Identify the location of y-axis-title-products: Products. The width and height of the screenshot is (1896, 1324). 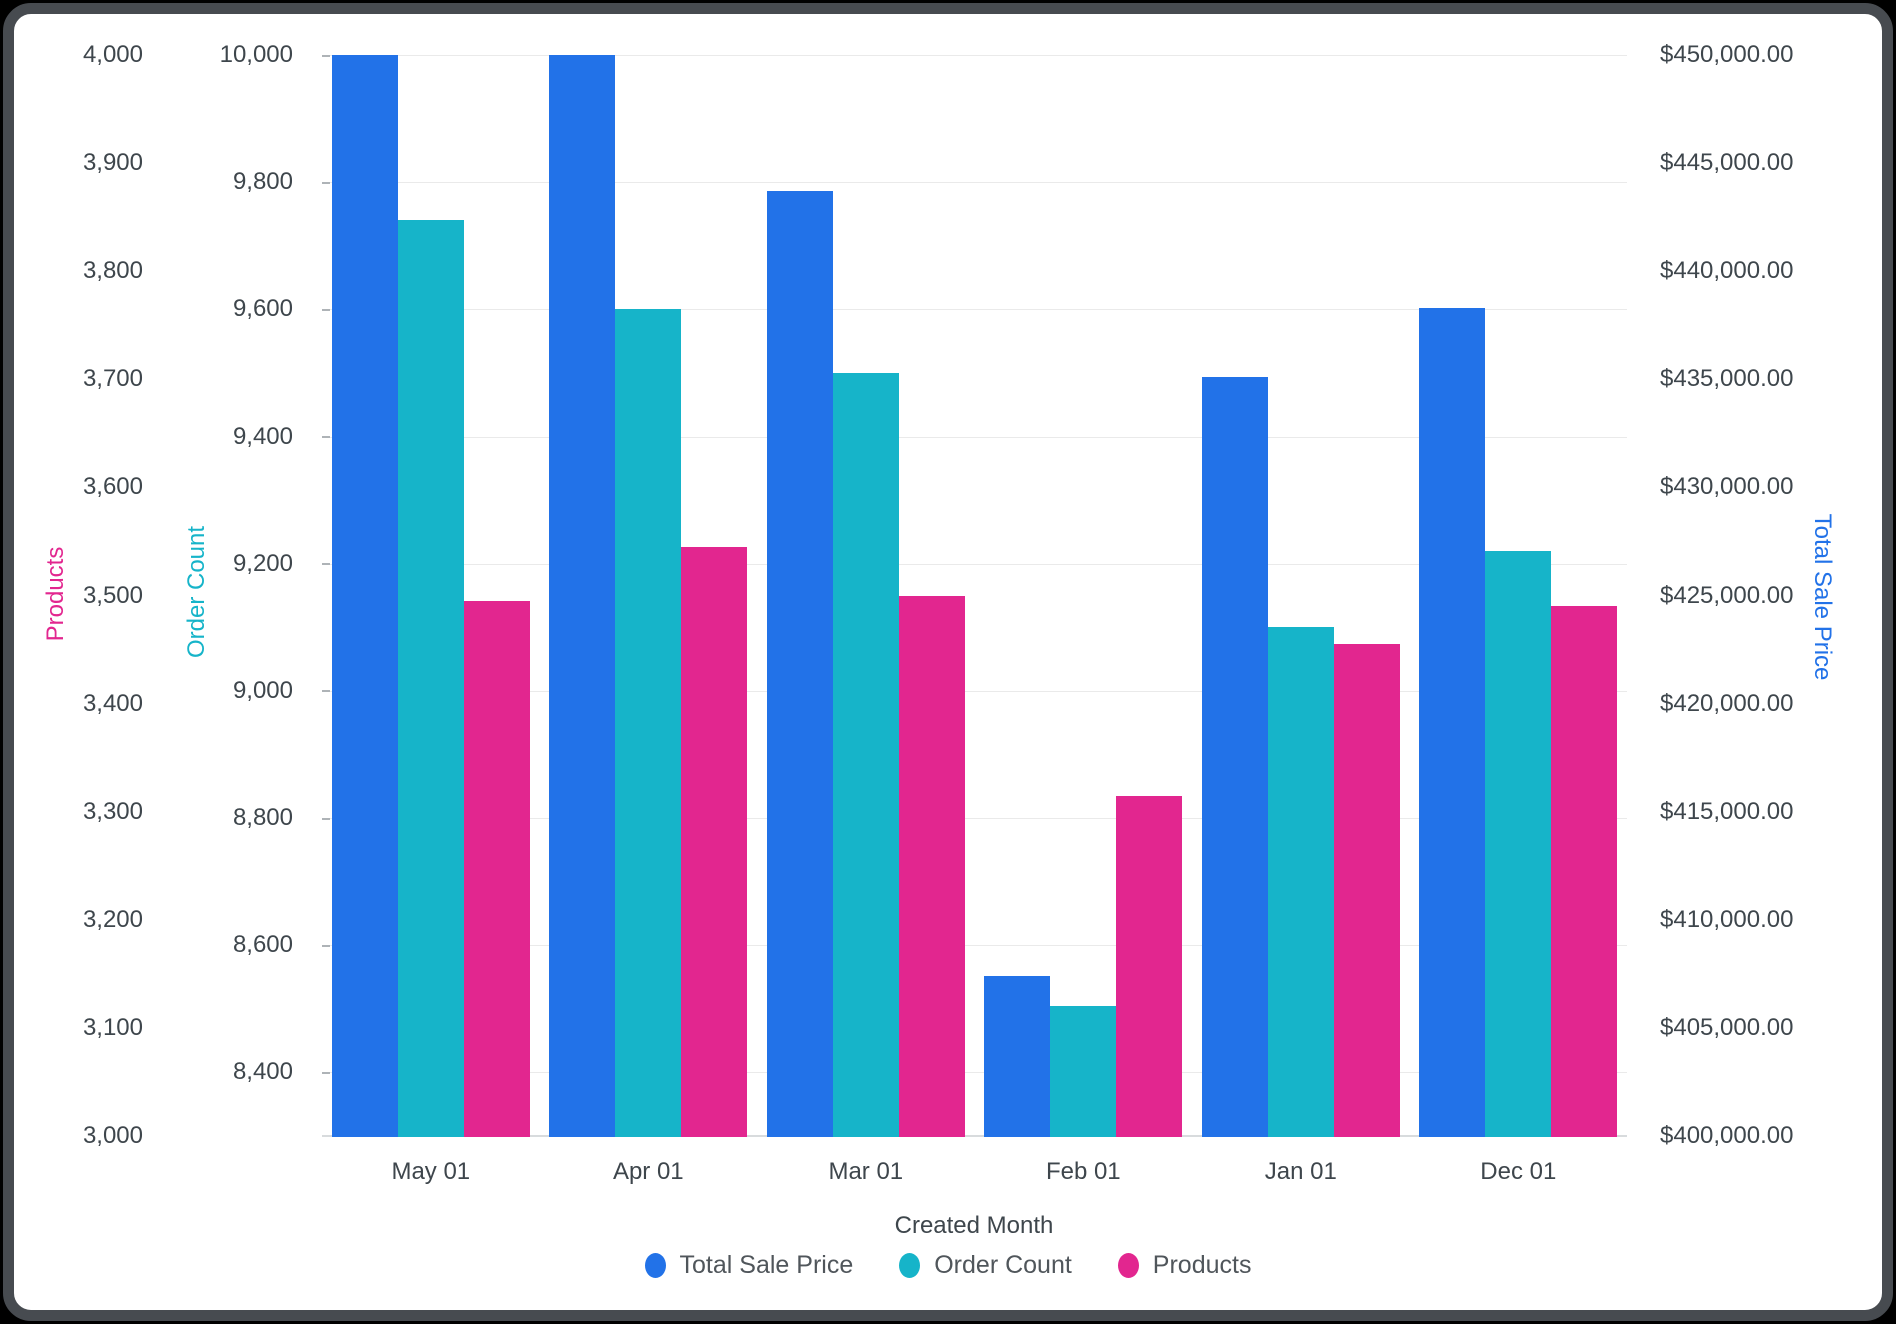
(55, 594).